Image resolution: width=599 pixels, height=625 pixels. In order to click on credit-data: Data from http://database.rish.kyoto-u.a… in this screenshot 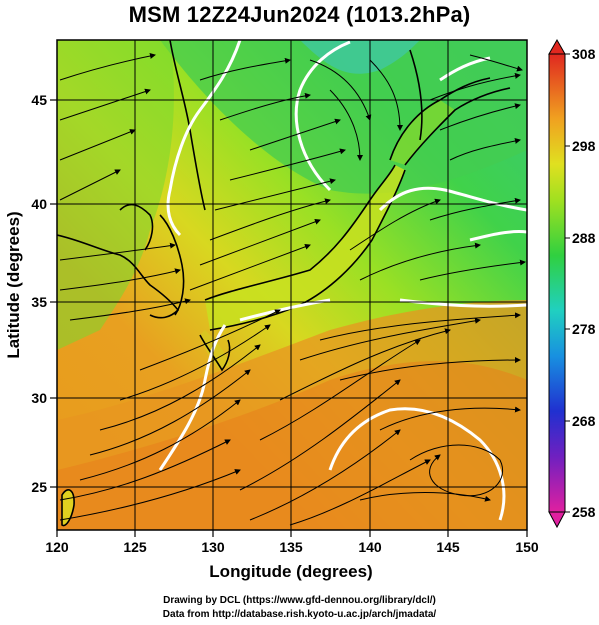, I will do `click(299, 614)`.